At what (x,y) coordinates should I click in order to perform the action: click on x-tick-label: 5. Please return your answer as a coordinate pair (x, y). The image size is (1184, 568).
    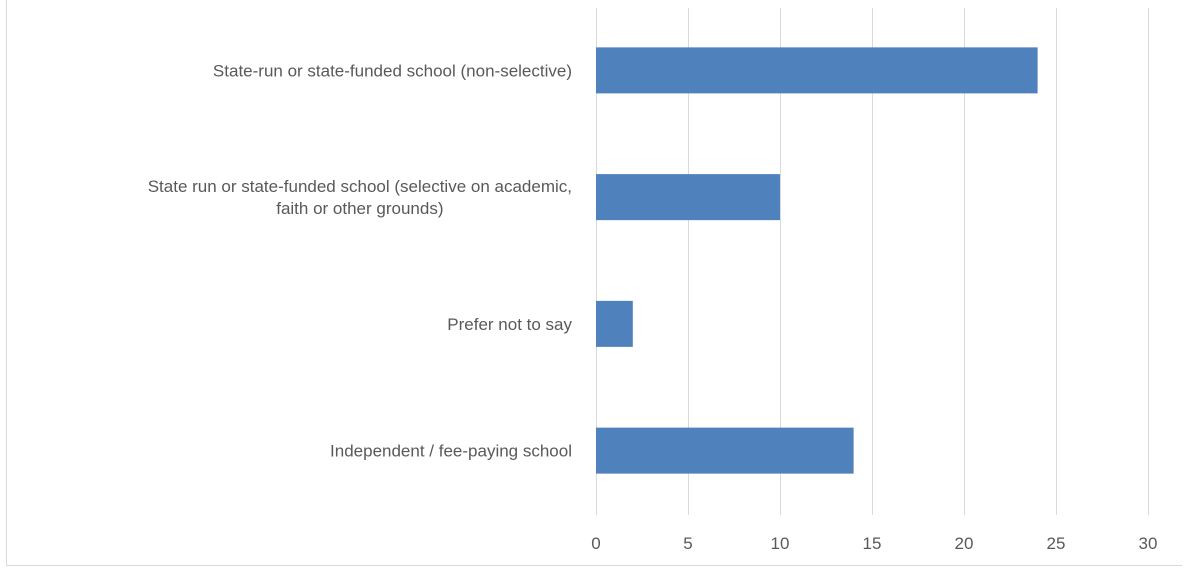
    Looking at the image, I should click on (687, 543).